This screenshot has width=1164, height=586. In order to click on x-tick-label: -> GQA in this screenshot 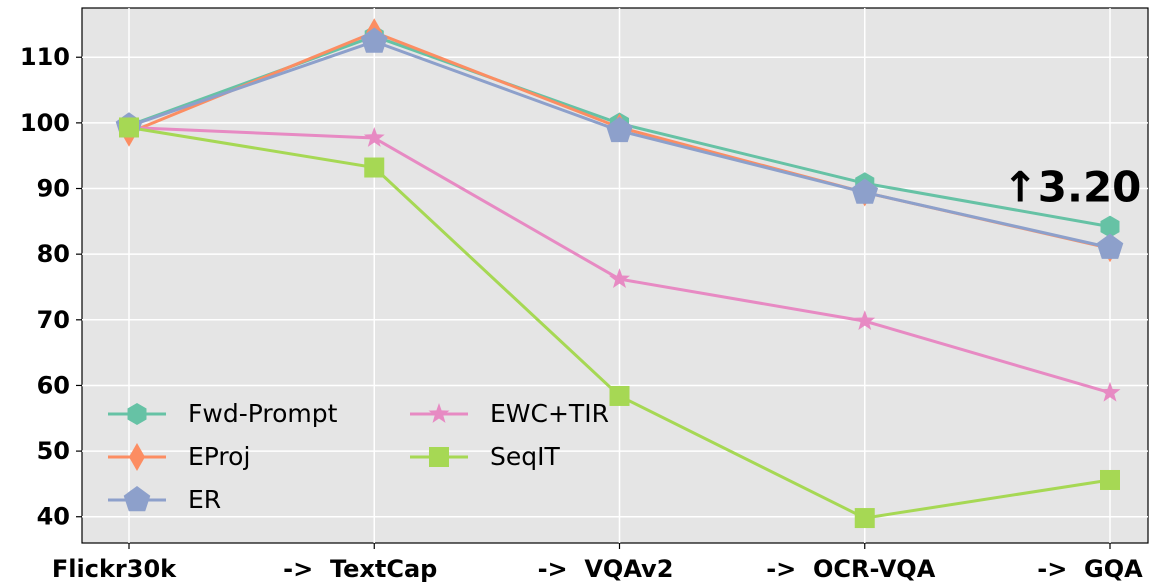, I will do `click(1090, 569)`.